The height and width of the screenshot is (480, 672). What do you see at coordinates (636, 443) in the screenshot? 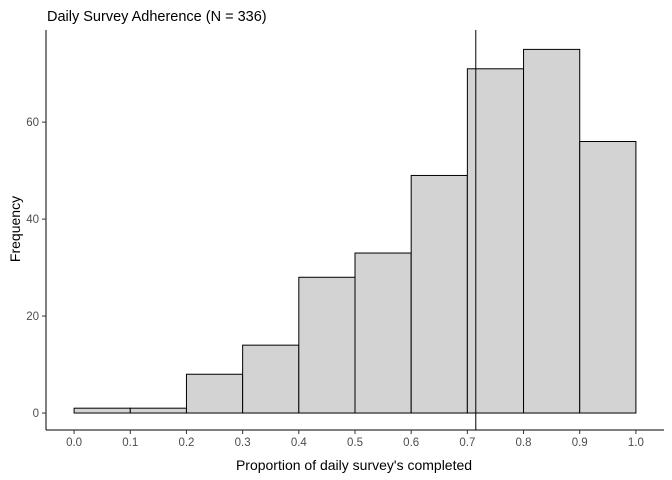
I see `x-tick-label: 1.0` at bounding box center [636, 443].